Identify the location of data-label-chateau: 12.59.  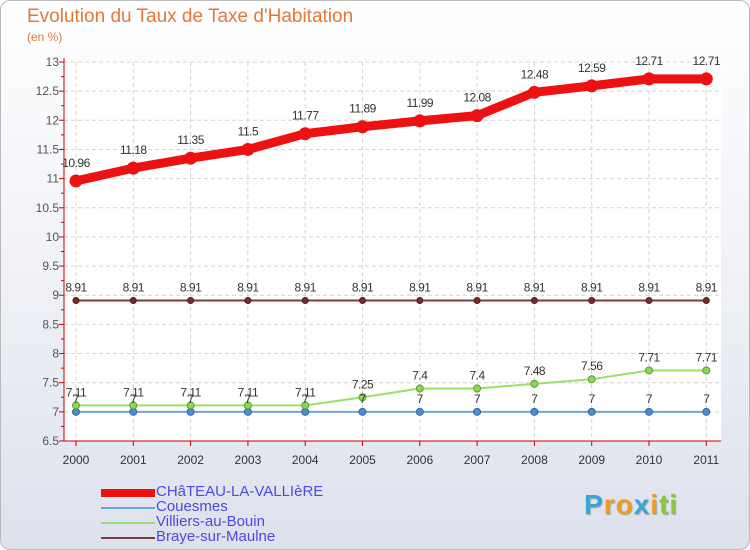
(592, 68).